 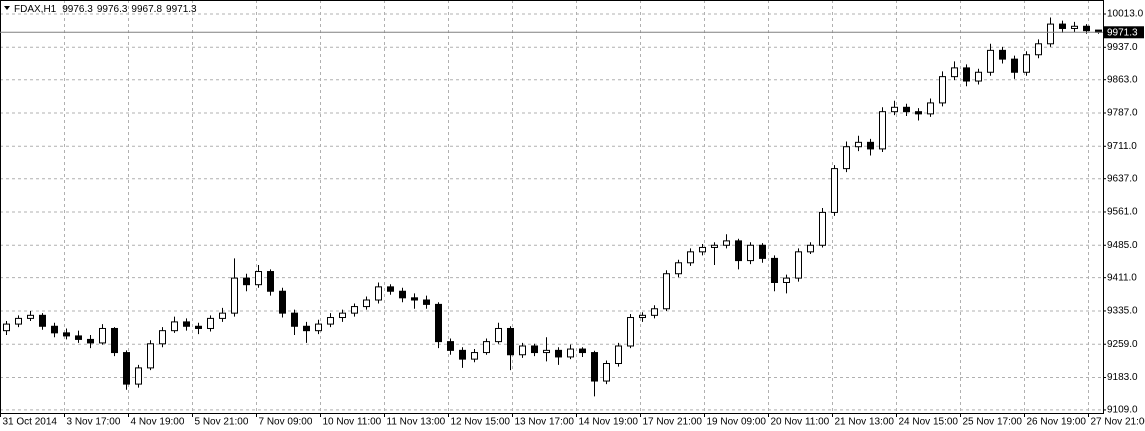 I want to click on chart-header: FDAX,H1 9976.3 9976.3 9967.8 9971.3, so click(x=105, y=9).